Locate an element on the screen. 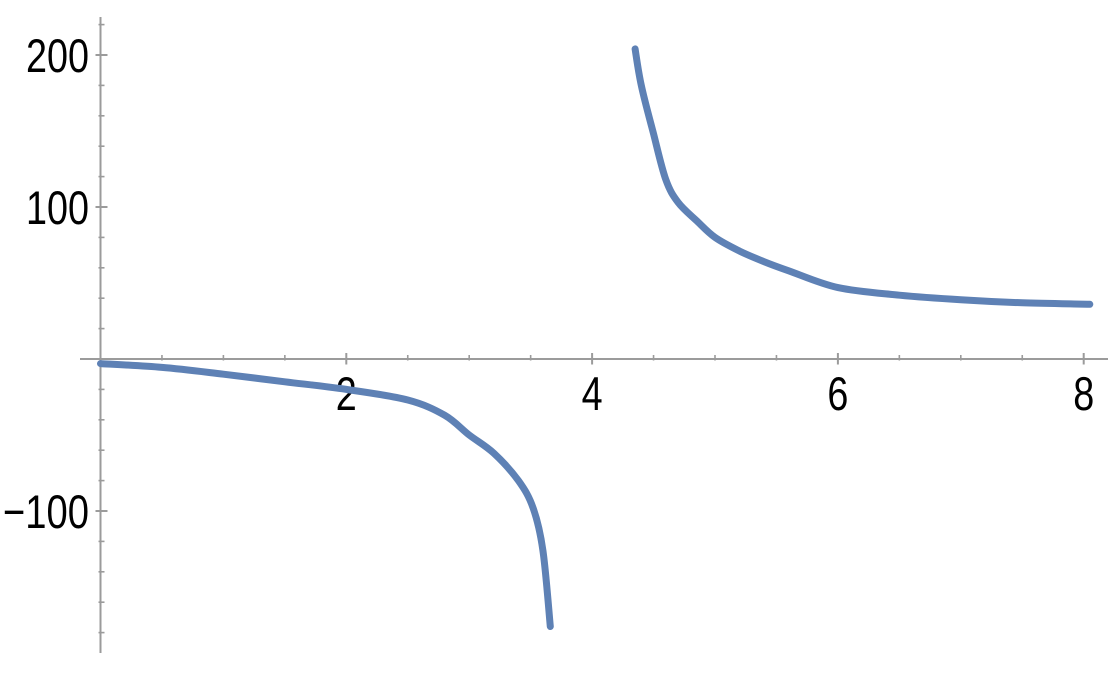 The height and width of the screenshot is (684, 1118). y-axis-minor-ticks is located at coordinates (101, 328).